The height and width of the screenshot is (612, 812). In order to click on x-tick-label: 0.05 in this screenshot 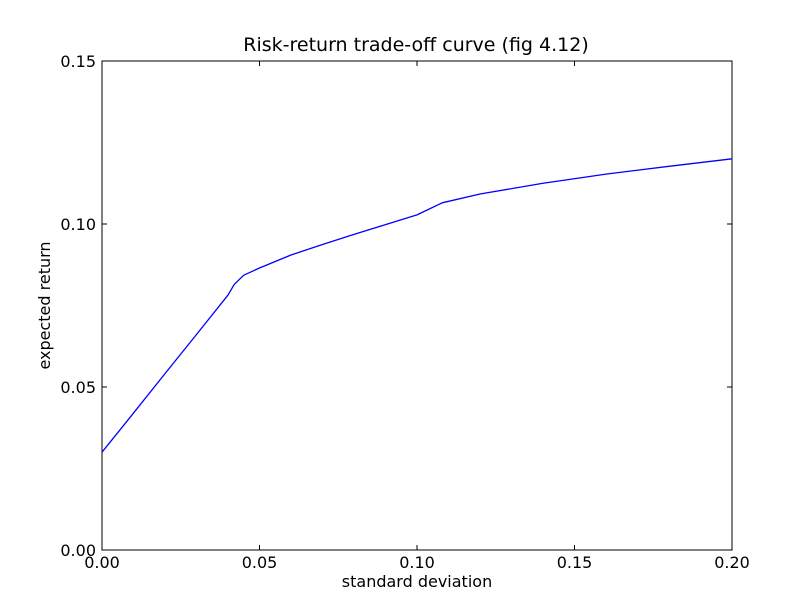, I will do `click(260, 562)`.